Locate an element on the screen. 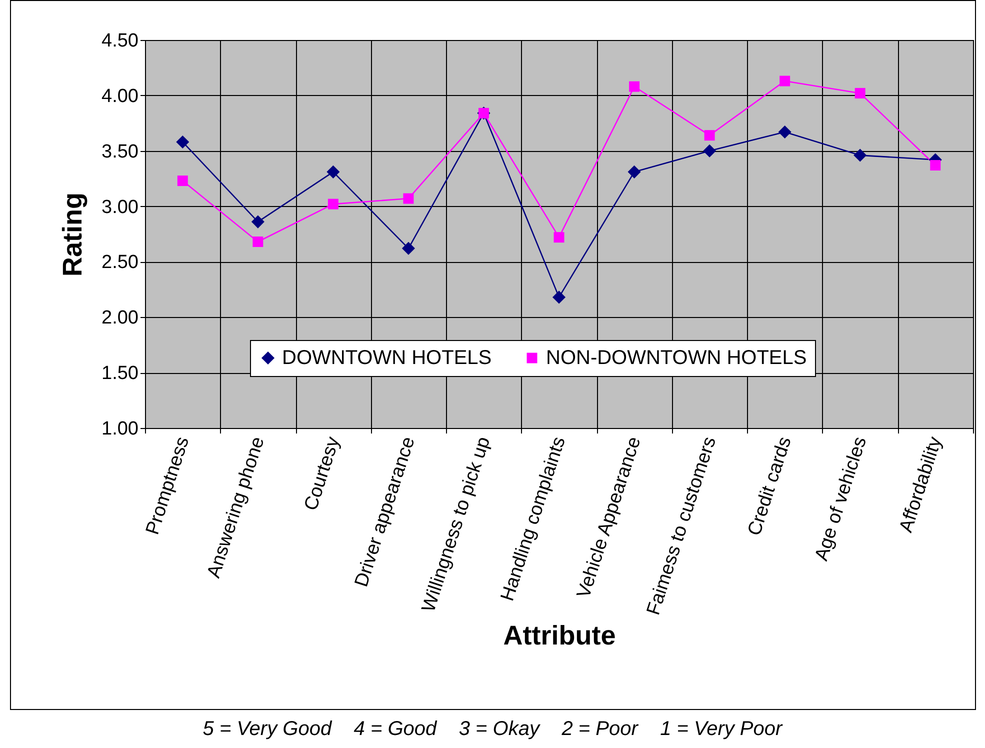 The width and height of the screenshot is (985, 748). y-tick-label: 2.50 is located at coordinates (120, 263).